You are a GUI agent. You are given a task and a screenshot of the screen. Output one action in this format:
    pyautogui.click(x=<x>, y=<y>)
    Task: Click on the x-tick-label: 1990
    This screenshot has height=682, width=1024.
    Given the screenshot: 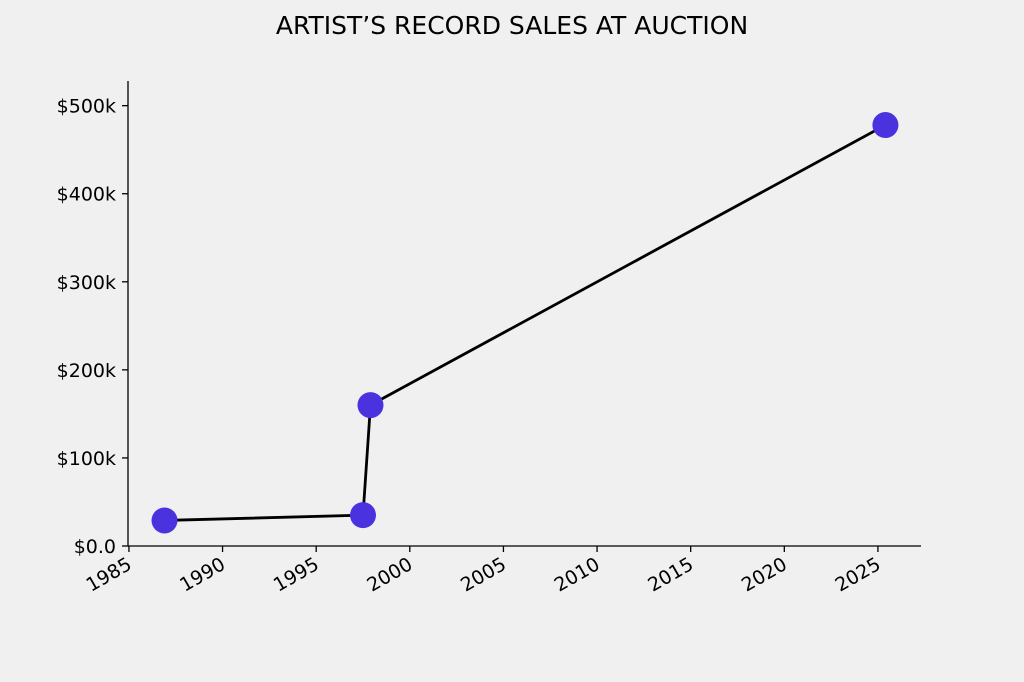 What is the action you would take?
    pyautogui.click(x=202, y=574)
    